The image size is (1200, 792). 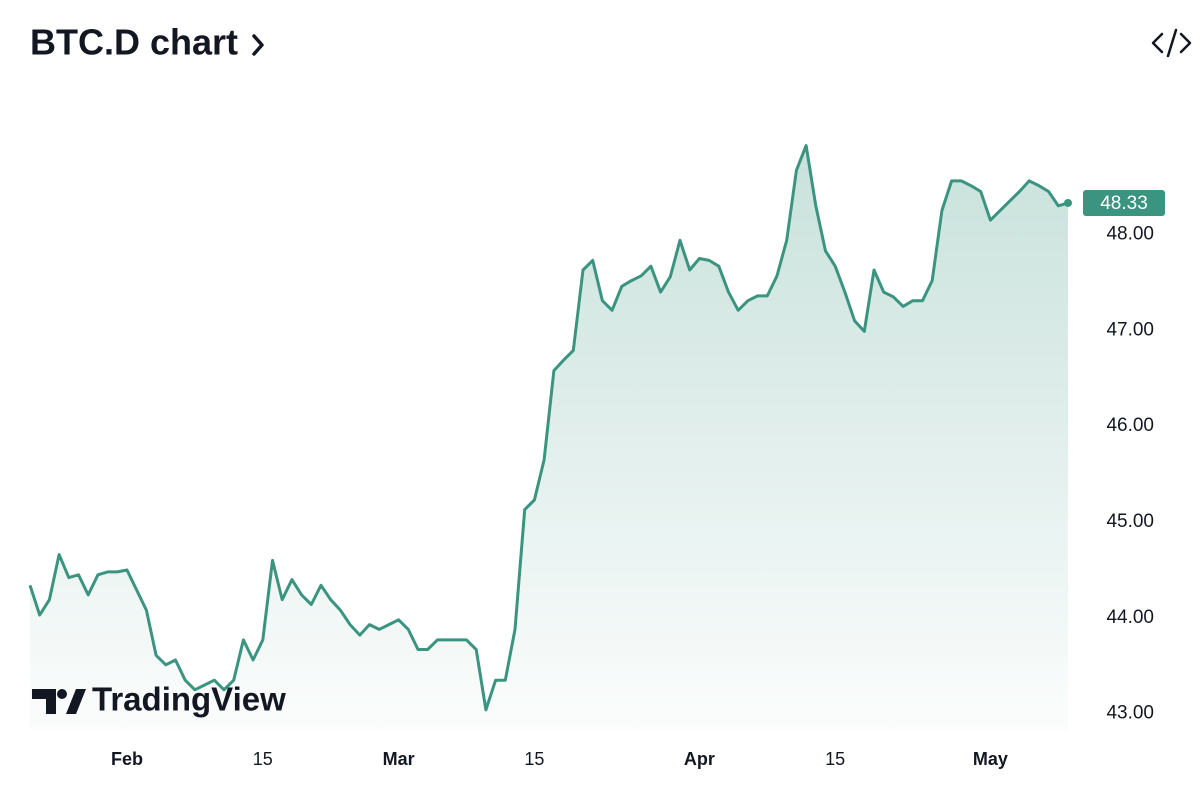 What do you see at coordinates (127, 759) in the screenshot?
I see `x-tick-label: Feb` at bounding box center [127, 759].